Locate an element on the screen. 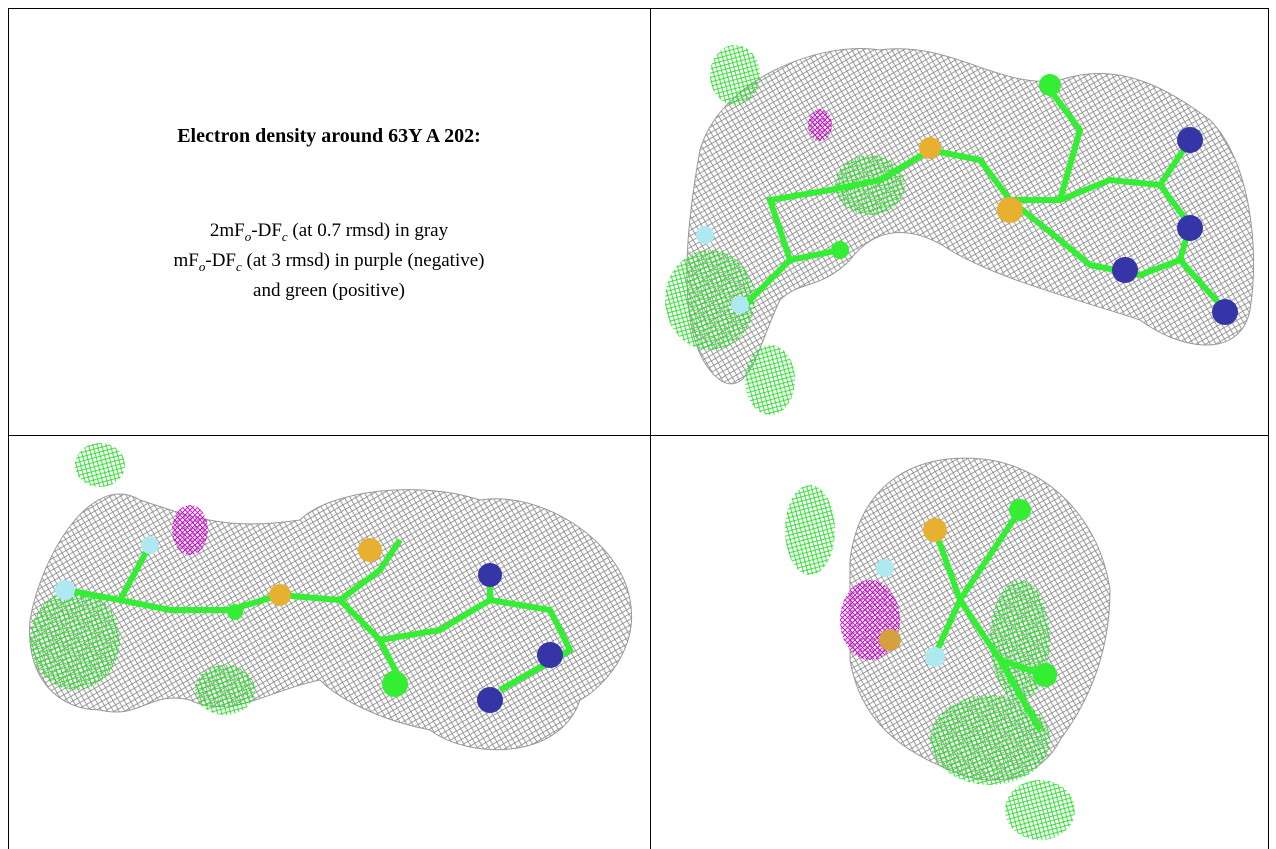 The width and height of the screenshot is (1276, 849). text: and green (positive) is located at coordinates (329, 290).